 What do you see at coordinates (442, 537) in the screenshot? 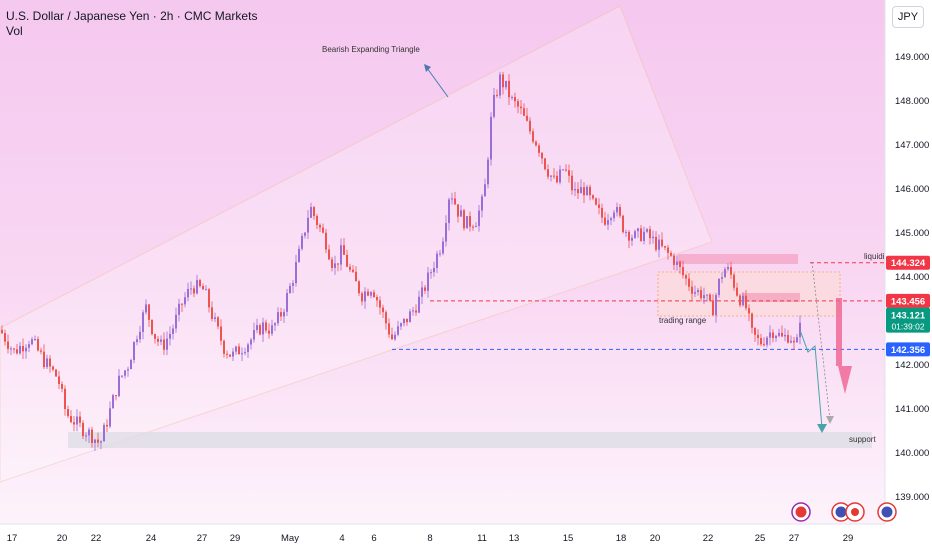
I see `time-axis` at bounding box center [442, 537].